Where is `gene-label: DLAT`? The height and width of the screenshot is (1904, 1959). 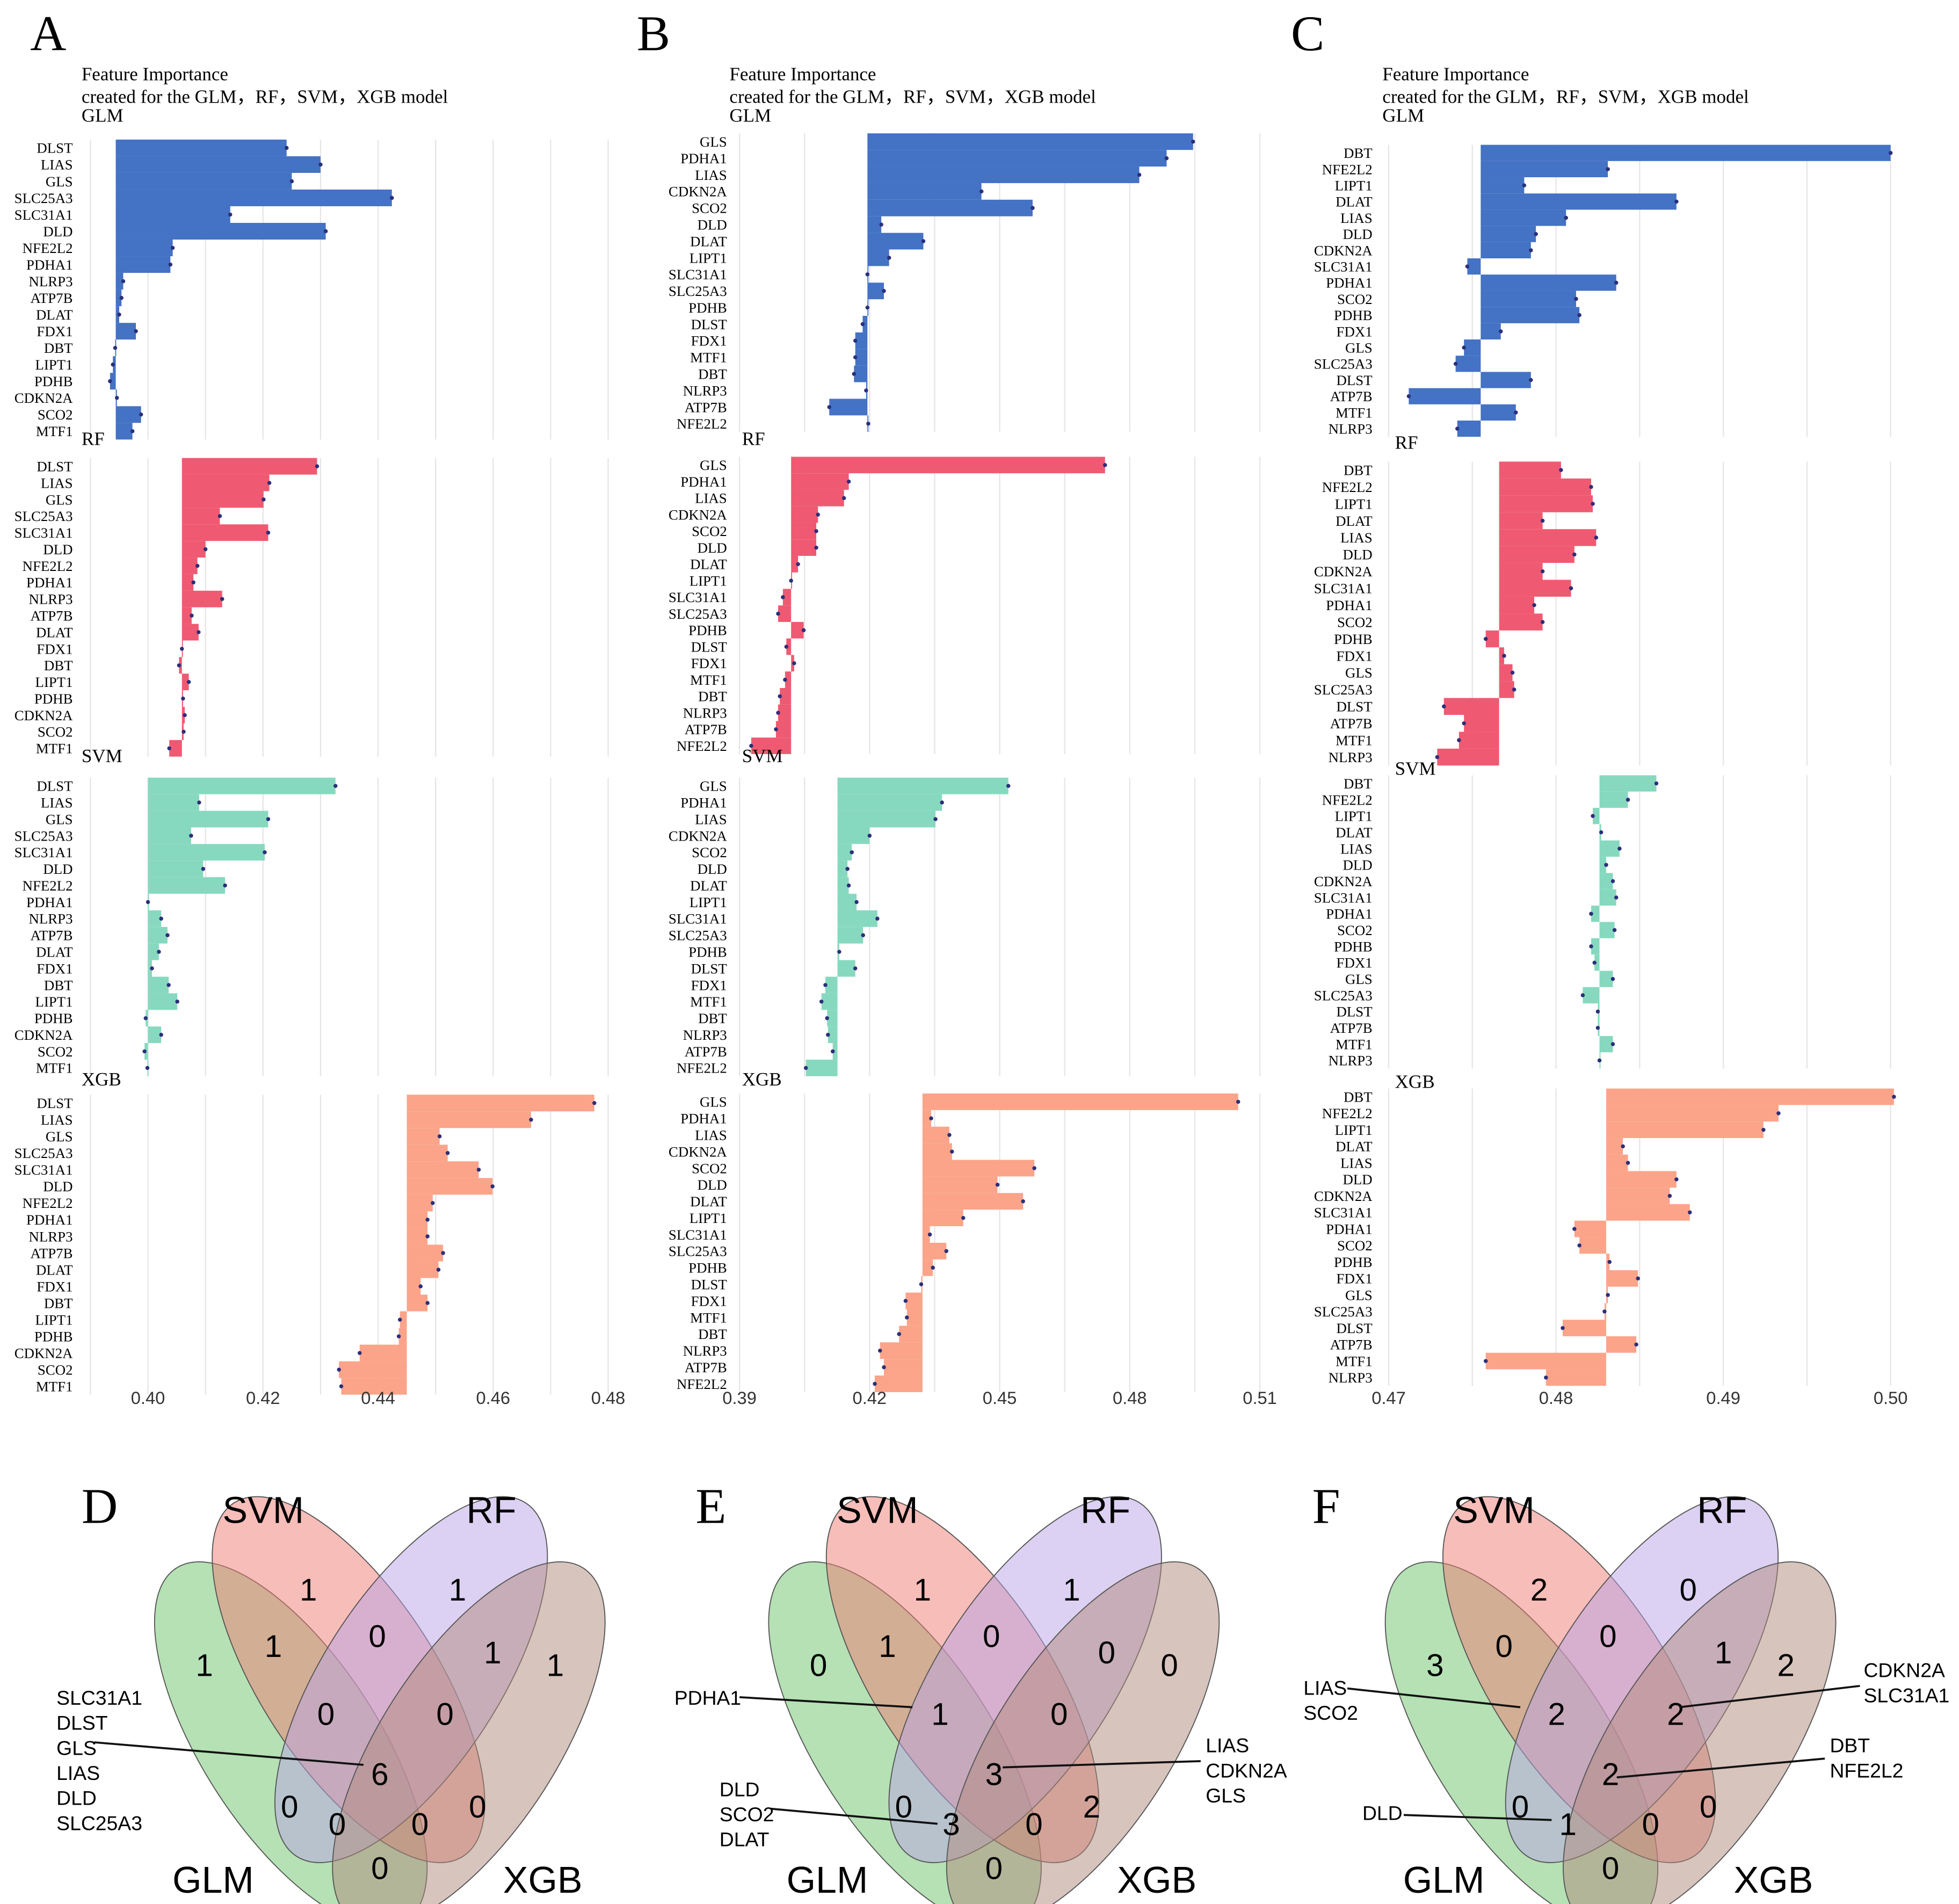 gene-label: DLAT is located at coordinates (1354, 521).